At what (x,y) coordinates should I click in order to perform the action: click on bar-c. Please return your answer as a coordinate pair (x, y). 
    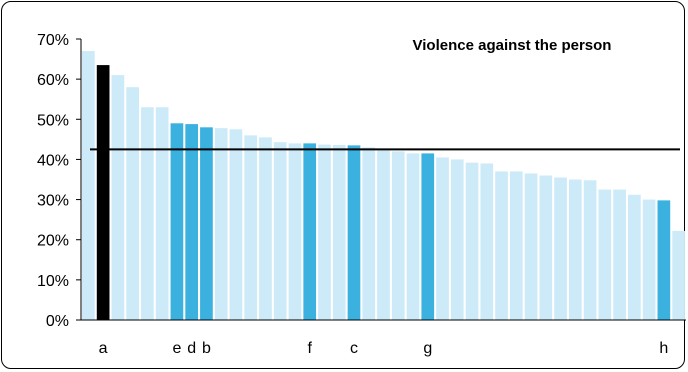
    Looking at the image, I should click on (354, 232).